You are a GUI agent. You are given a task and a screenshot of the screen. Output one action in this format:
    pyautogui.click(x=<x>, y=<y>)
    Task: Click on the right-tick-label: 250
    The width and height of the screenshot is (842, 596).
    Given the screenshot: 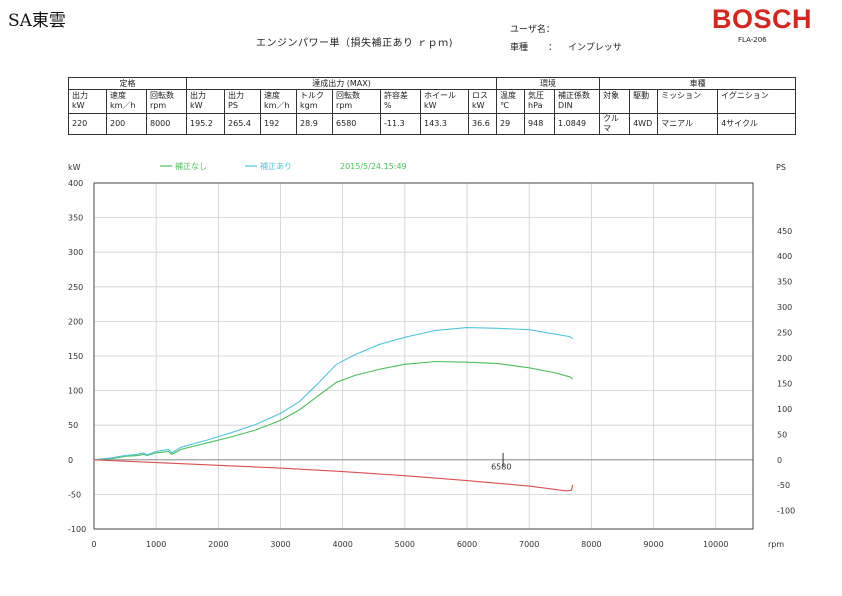 What is the action you would take?
    pyautogui.click(x=784, y=333)
    